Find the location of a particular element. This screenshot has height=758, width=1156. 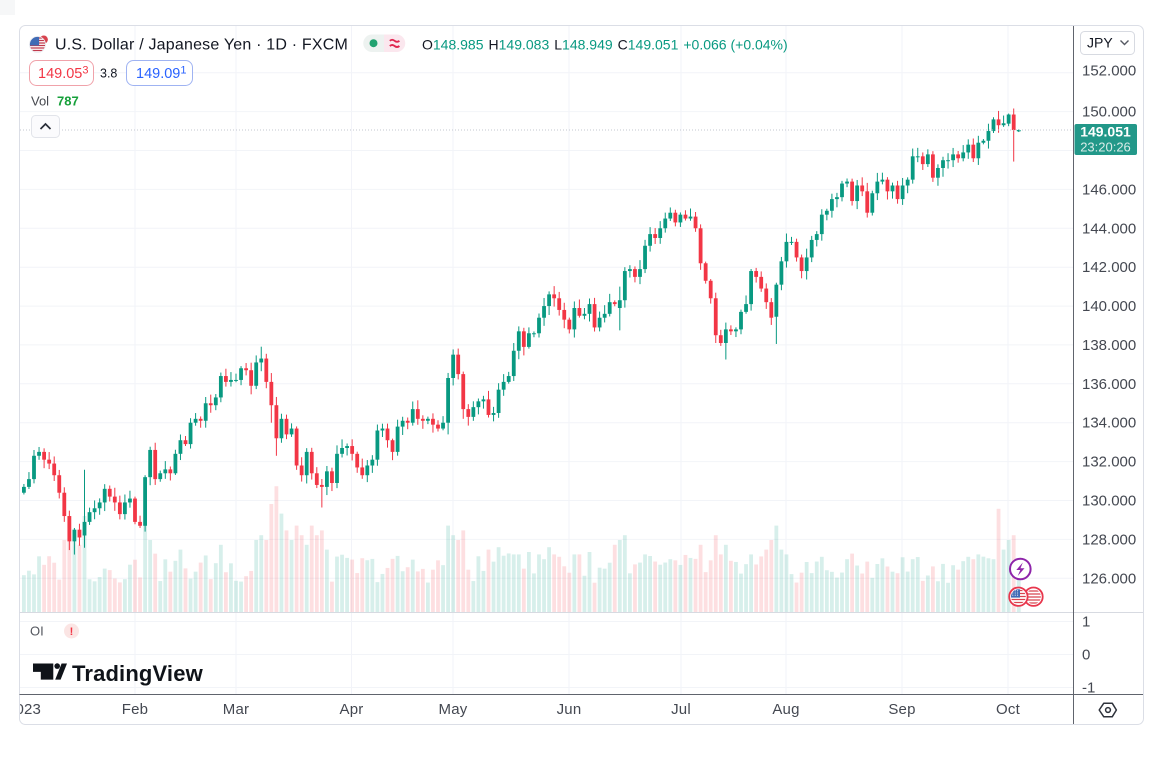

svg-text: 3.8 is located at coordinates (108, 74).